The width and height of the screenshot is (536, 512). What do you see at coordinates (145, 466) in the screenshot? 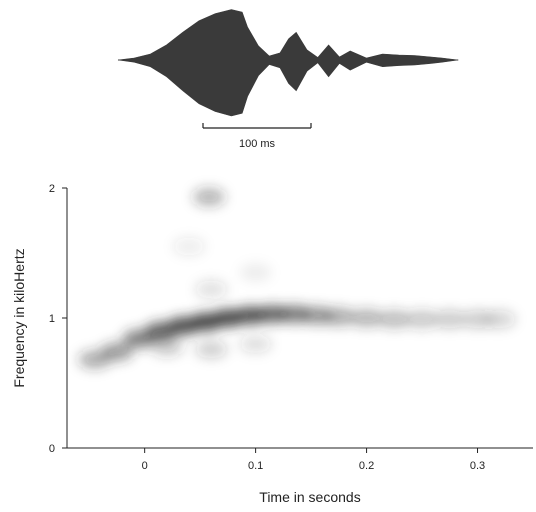
I see `x-tick-label: 0` at bounding box center [145, 466].